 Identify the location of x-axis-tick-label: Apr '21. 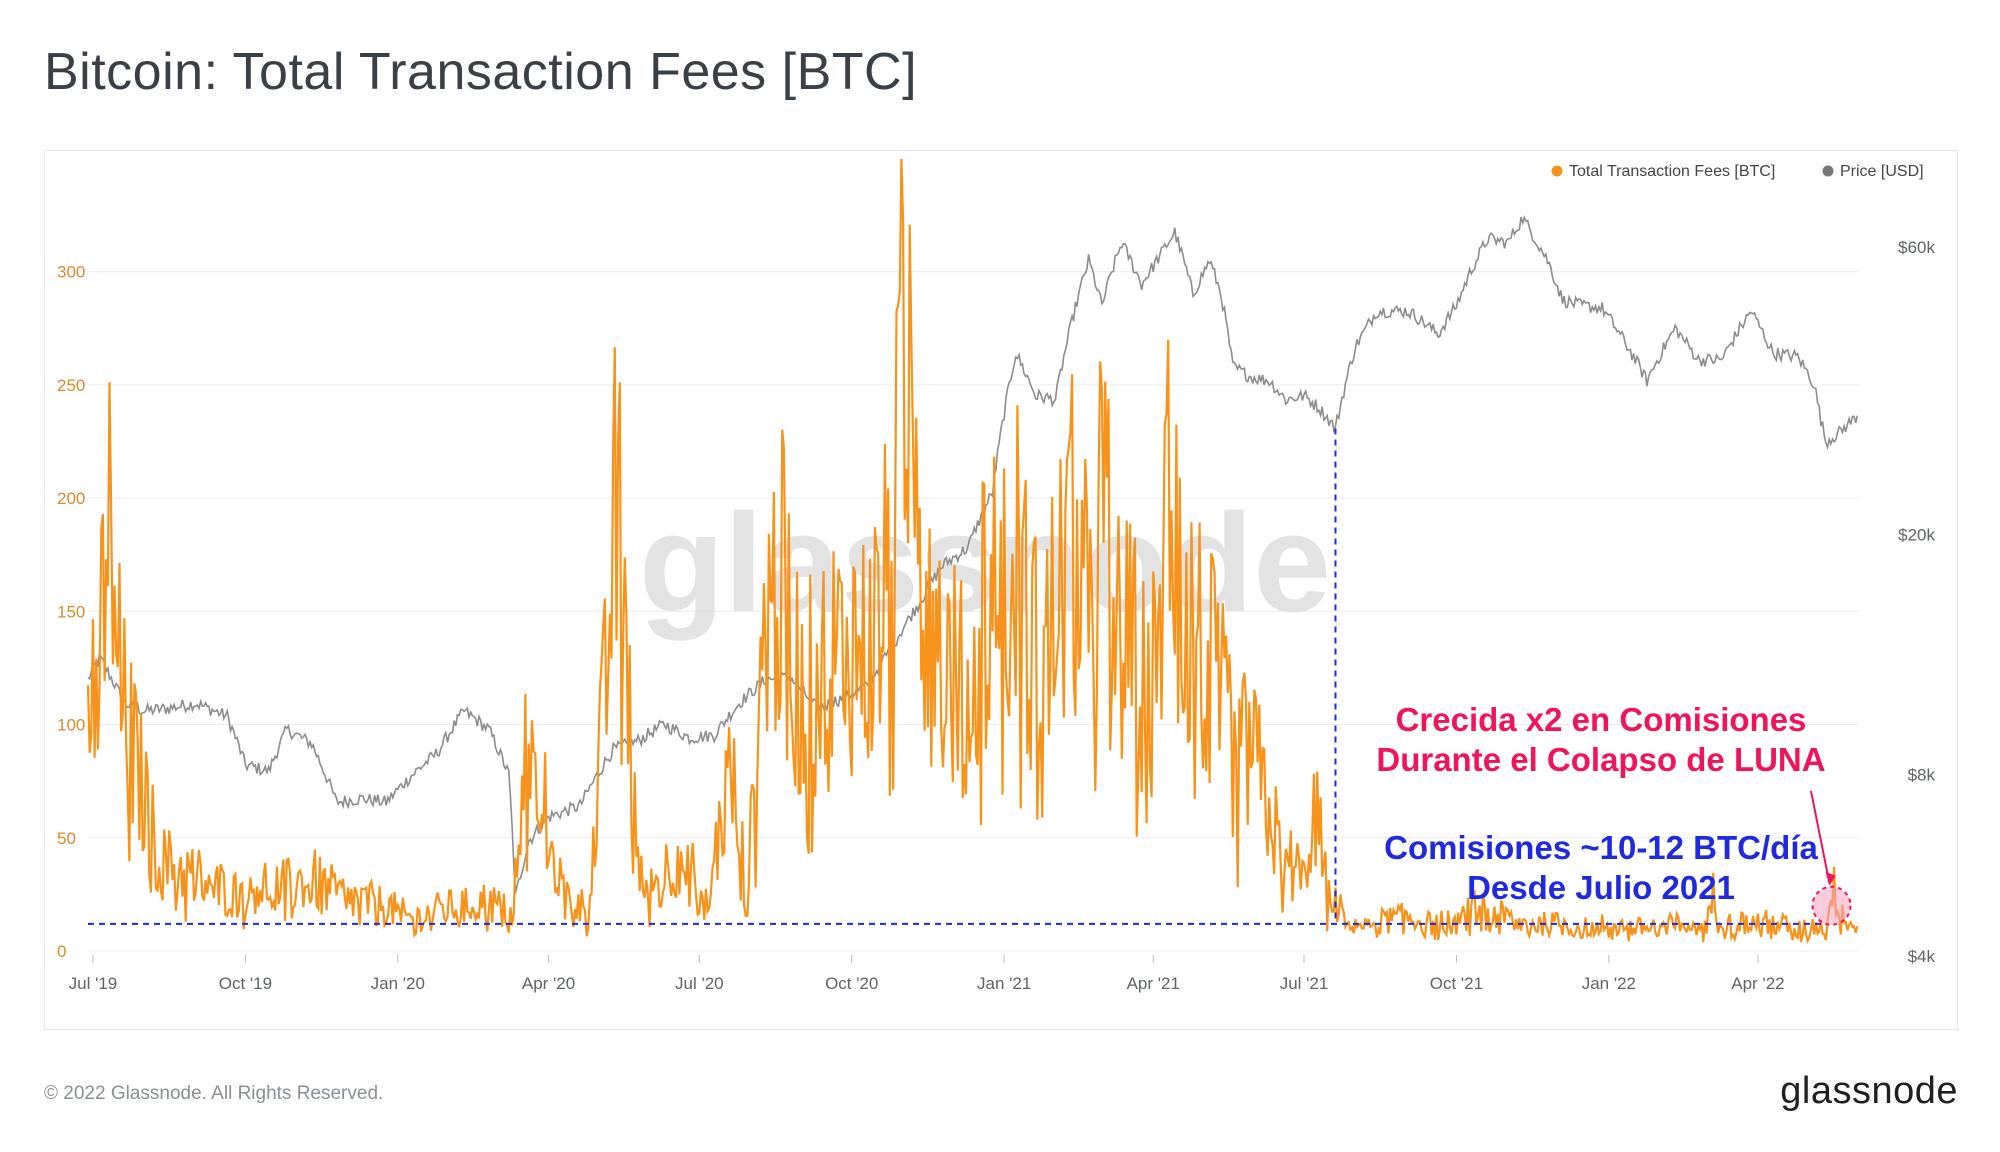
(1153, 983).